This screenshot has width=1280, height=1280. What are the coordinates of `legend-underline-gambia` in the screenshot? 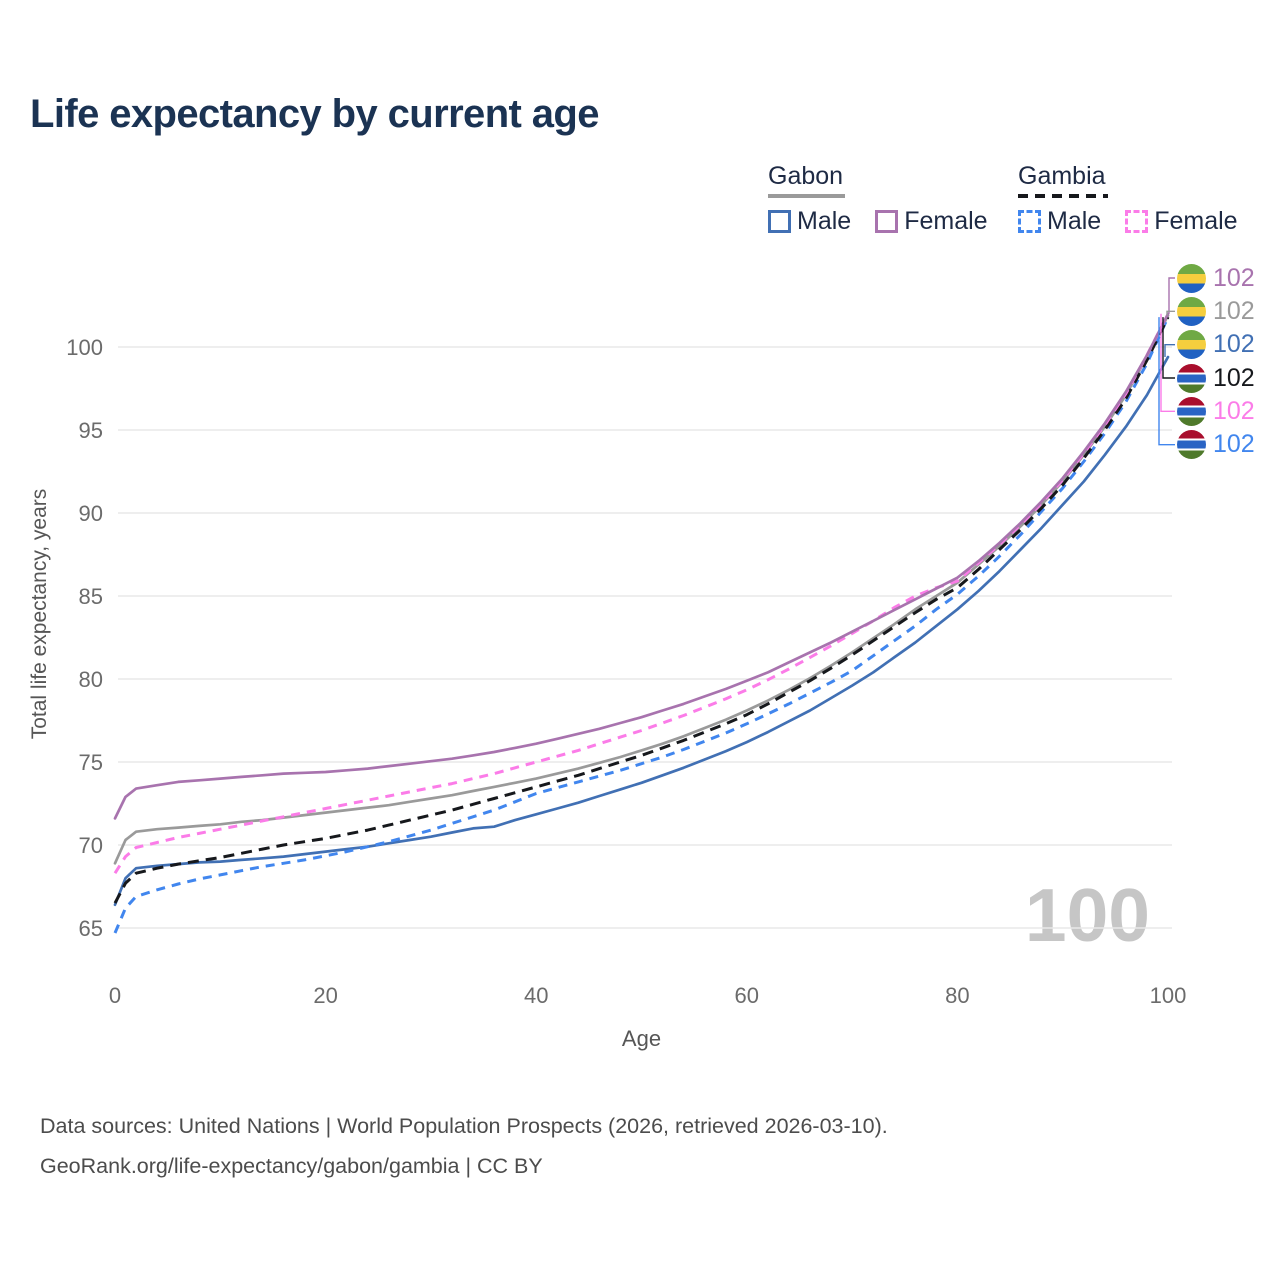 It's located at (1063, 195).